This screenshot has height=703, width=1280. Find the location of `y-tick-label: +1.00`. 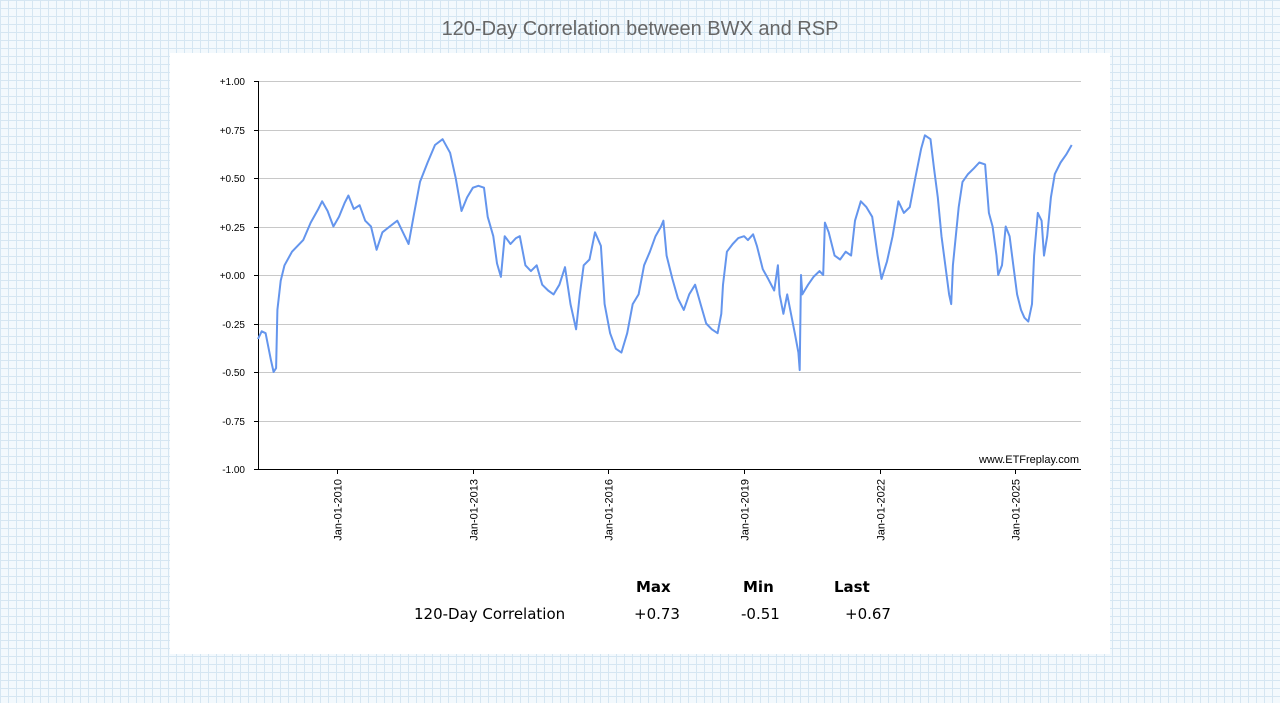

y-tick-label: +1.00 is located at coordinates (233, 82).